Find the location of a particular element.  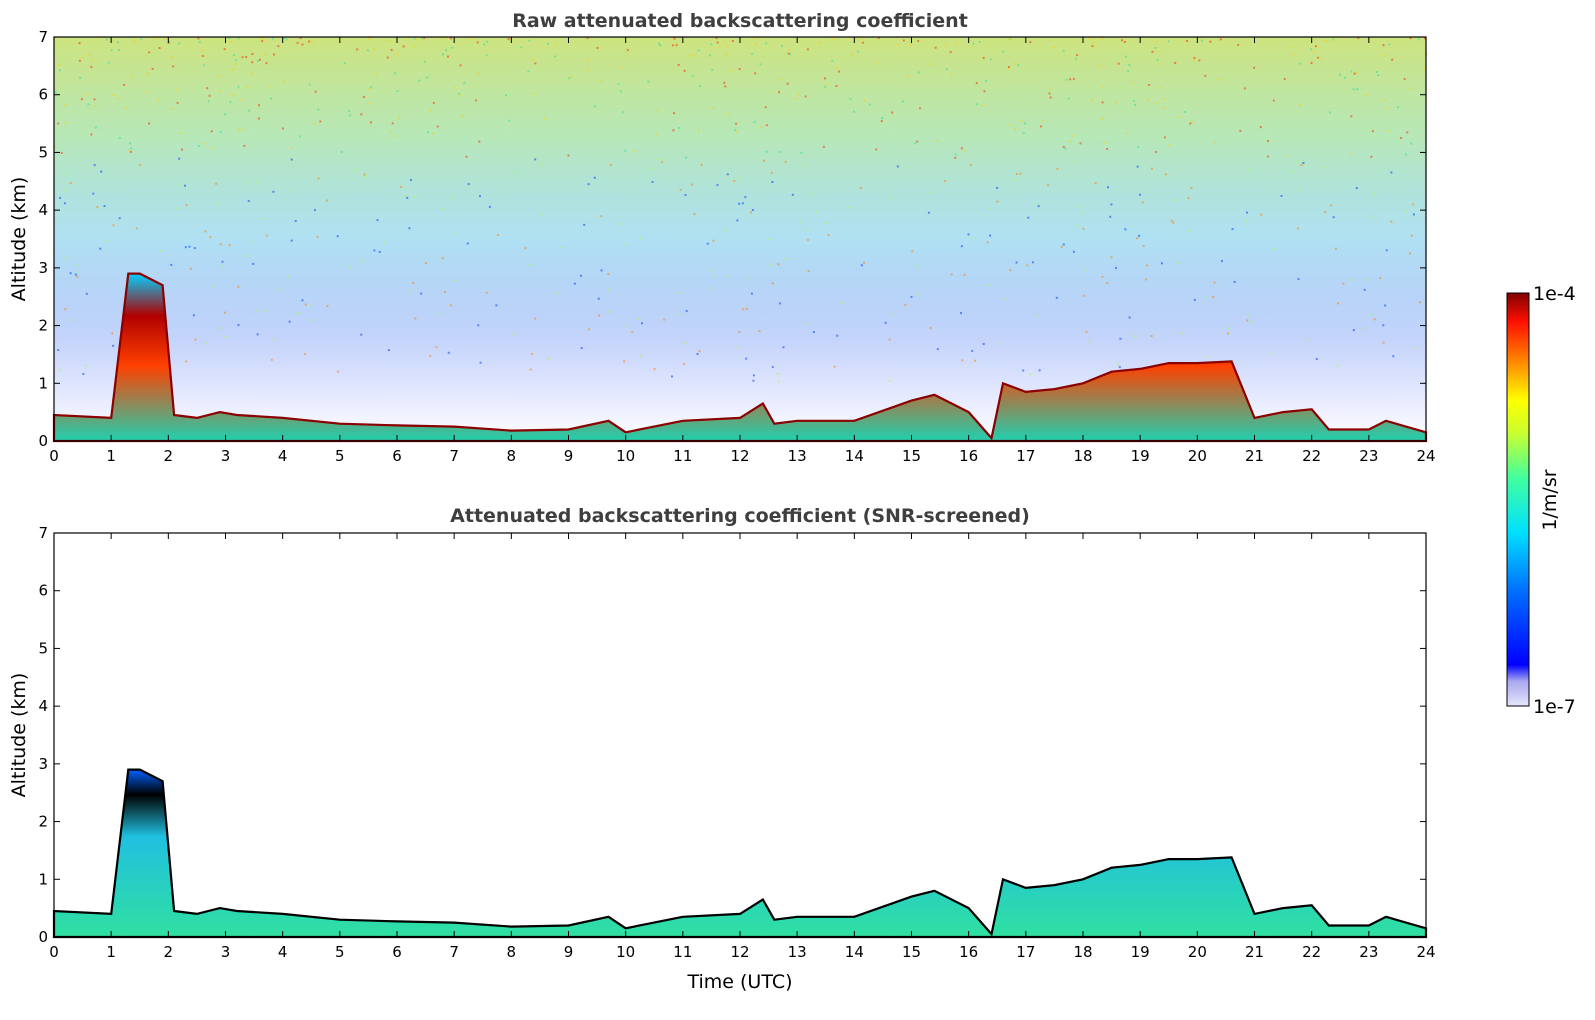

x-tick-label: 1 is located at coordinates (111, 456).